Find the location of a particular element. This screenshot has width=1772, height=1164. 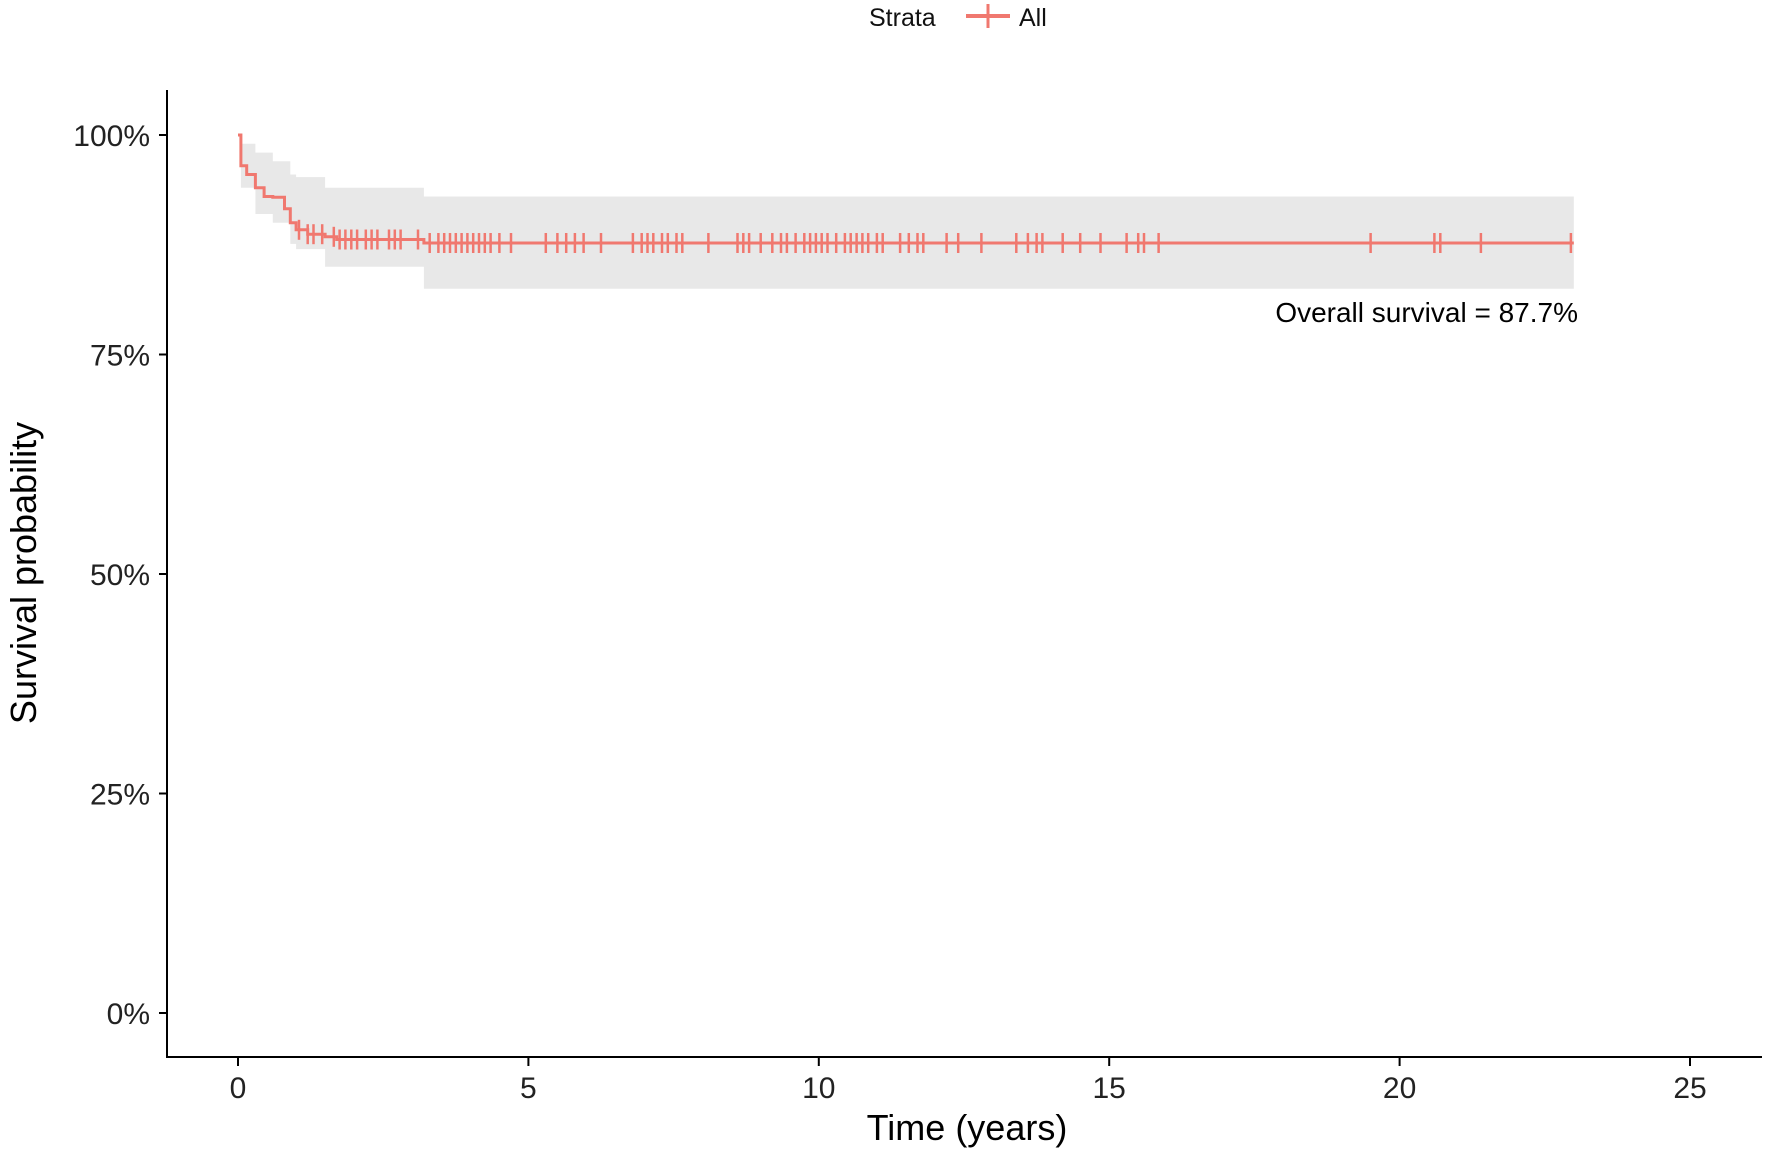

plot-area is located at coordinates (906, 211).